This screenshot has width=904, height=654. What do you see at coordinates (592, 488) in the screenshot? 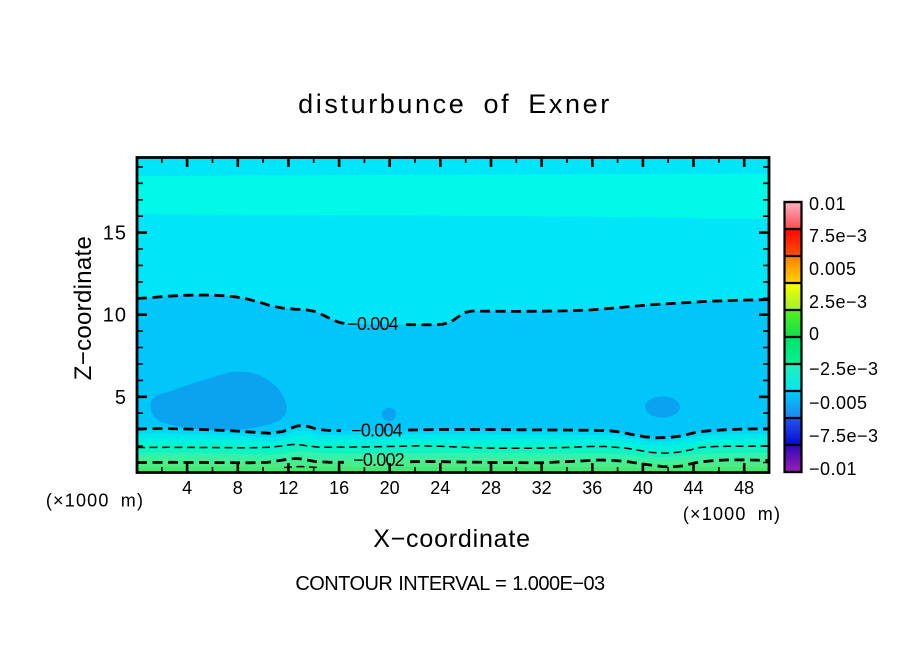
I see `svg-text: 36` at bounding box center [592, 488].